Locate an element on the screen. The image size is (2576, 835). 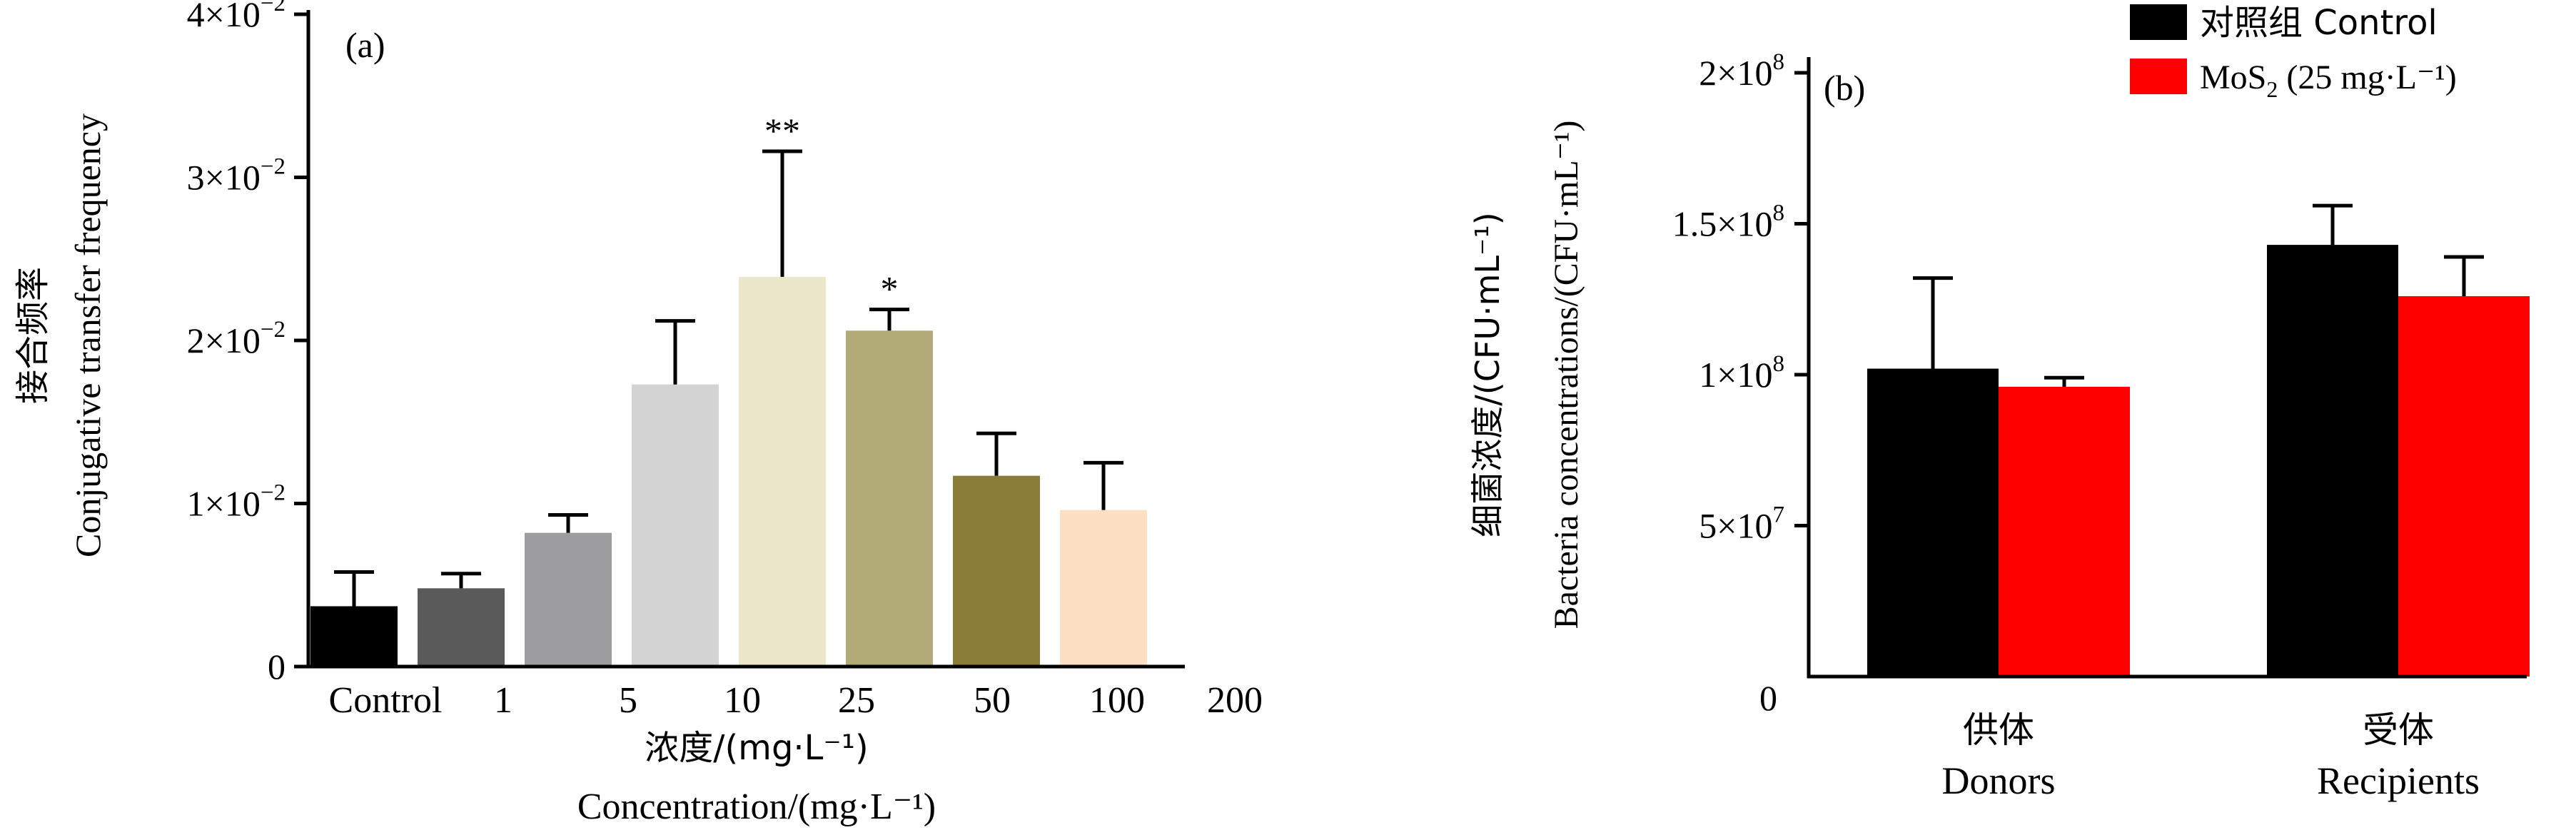
panel-a-ytick-label-3: 3×10⁻² is located at coordinates (236, 176).